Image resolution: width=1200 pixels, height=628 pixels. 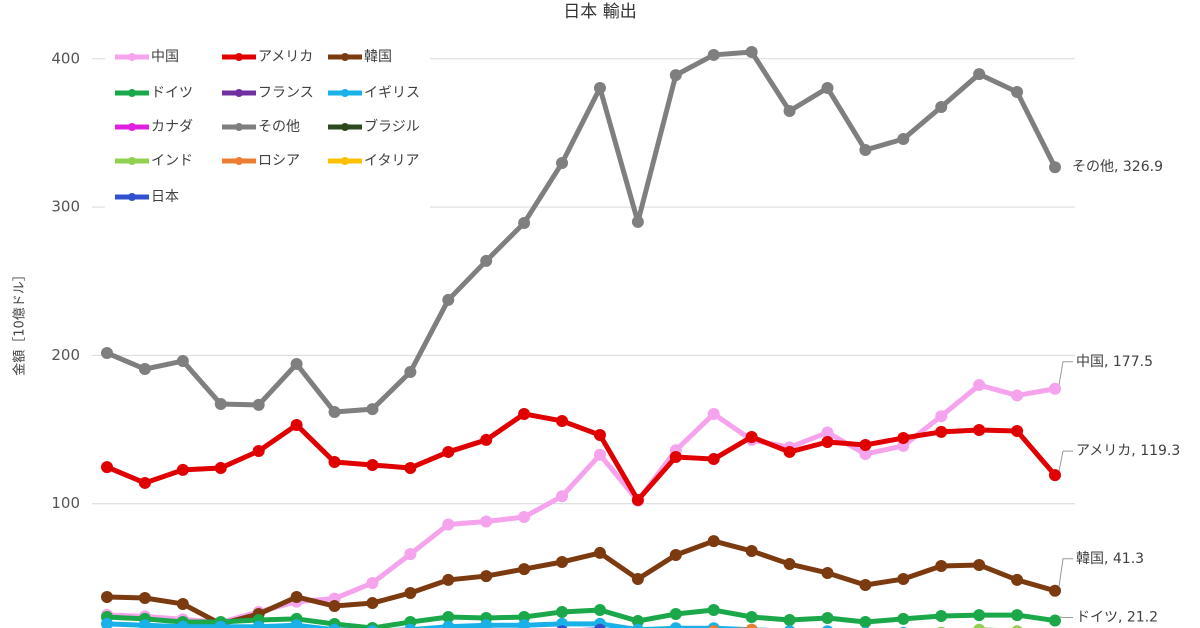 I want to click on y-tick-label: 400, so click(x=65, y=58).